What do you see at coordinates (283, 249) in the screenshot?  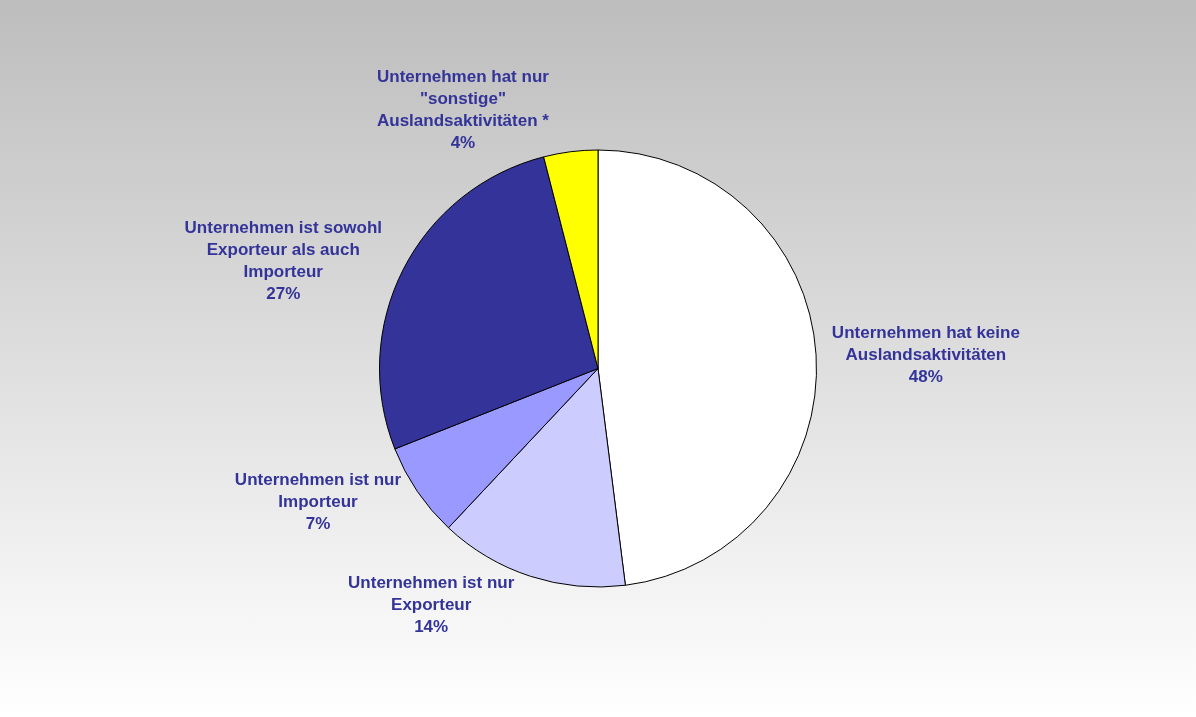 I see `slice-label: Unternehmen ist sowohl Exporteur als auch Importeur` at bounding box center [283, 249].